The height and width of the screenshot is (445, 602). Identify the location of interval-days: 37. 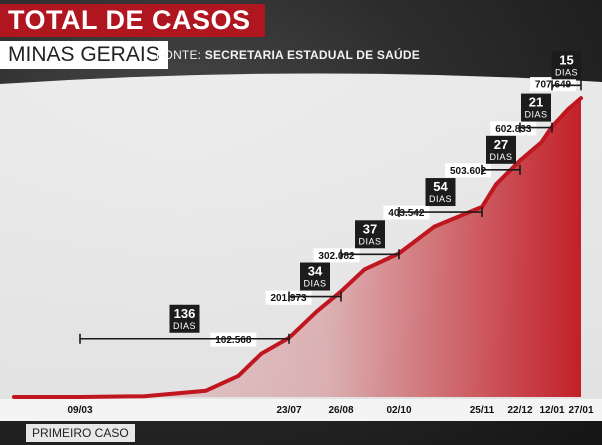
(370, 228).